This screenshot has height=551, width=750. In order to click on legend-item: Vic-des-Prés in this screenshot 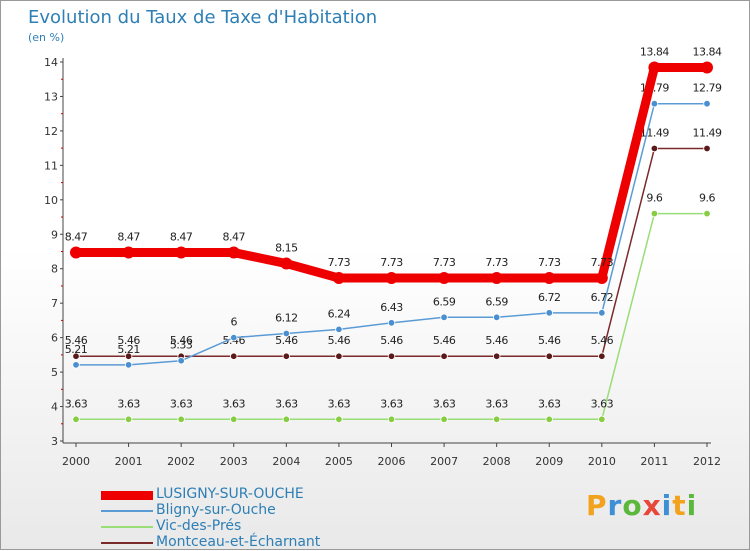, I will do `click(231, 526)`.